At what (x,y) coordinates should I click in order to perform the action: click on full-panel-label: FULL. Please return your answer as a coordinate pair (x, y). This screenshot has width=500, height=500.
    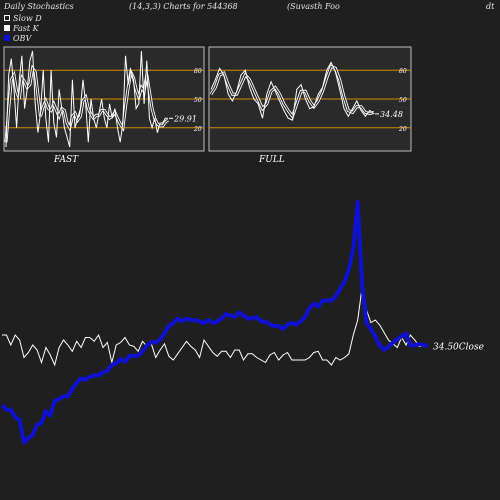
    Looking at the image, I should click on (271, 160).